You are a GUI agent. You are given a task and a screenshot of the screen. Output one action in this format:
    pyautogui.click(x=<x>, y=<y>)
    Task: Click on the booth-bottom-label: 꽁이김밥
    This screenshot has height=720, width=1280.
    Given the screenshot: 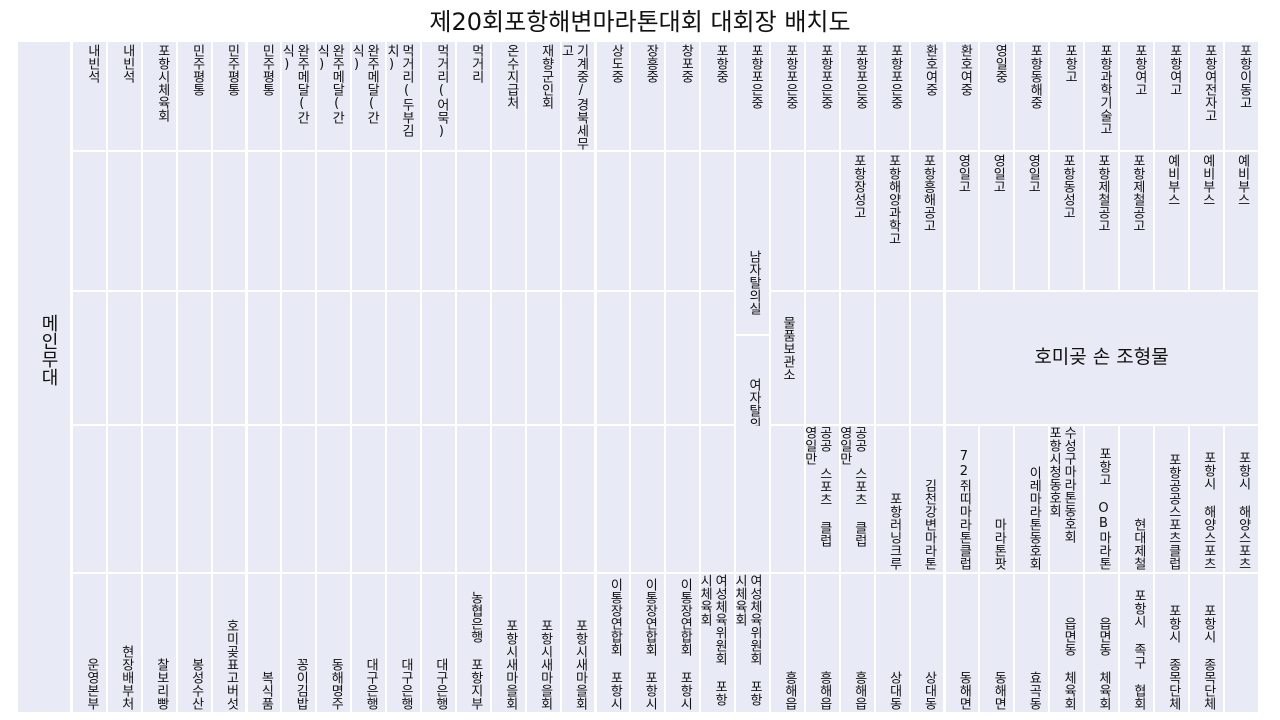 What is the action you would take?
    pyautogui.click(x=301, y=684)
    